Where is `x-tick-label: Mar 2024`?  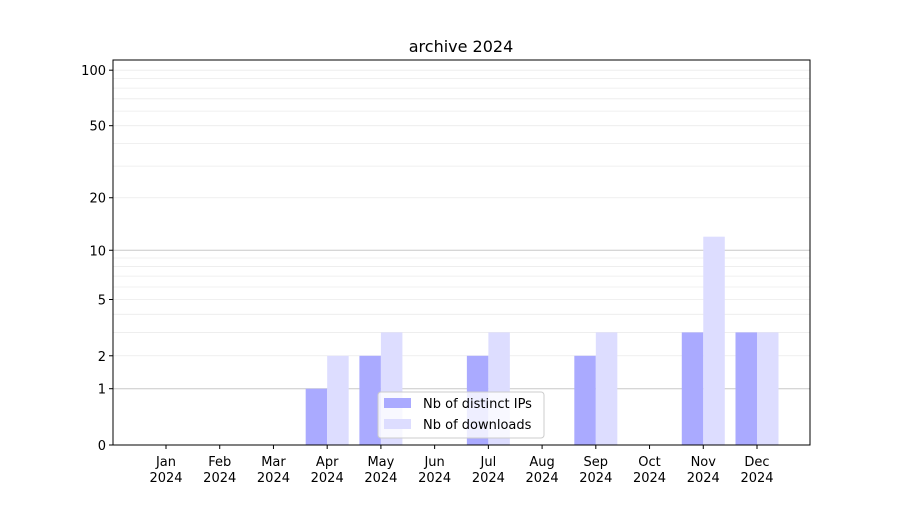
x-tick-label: Mar 2024 is located at coordinates (273, 470).